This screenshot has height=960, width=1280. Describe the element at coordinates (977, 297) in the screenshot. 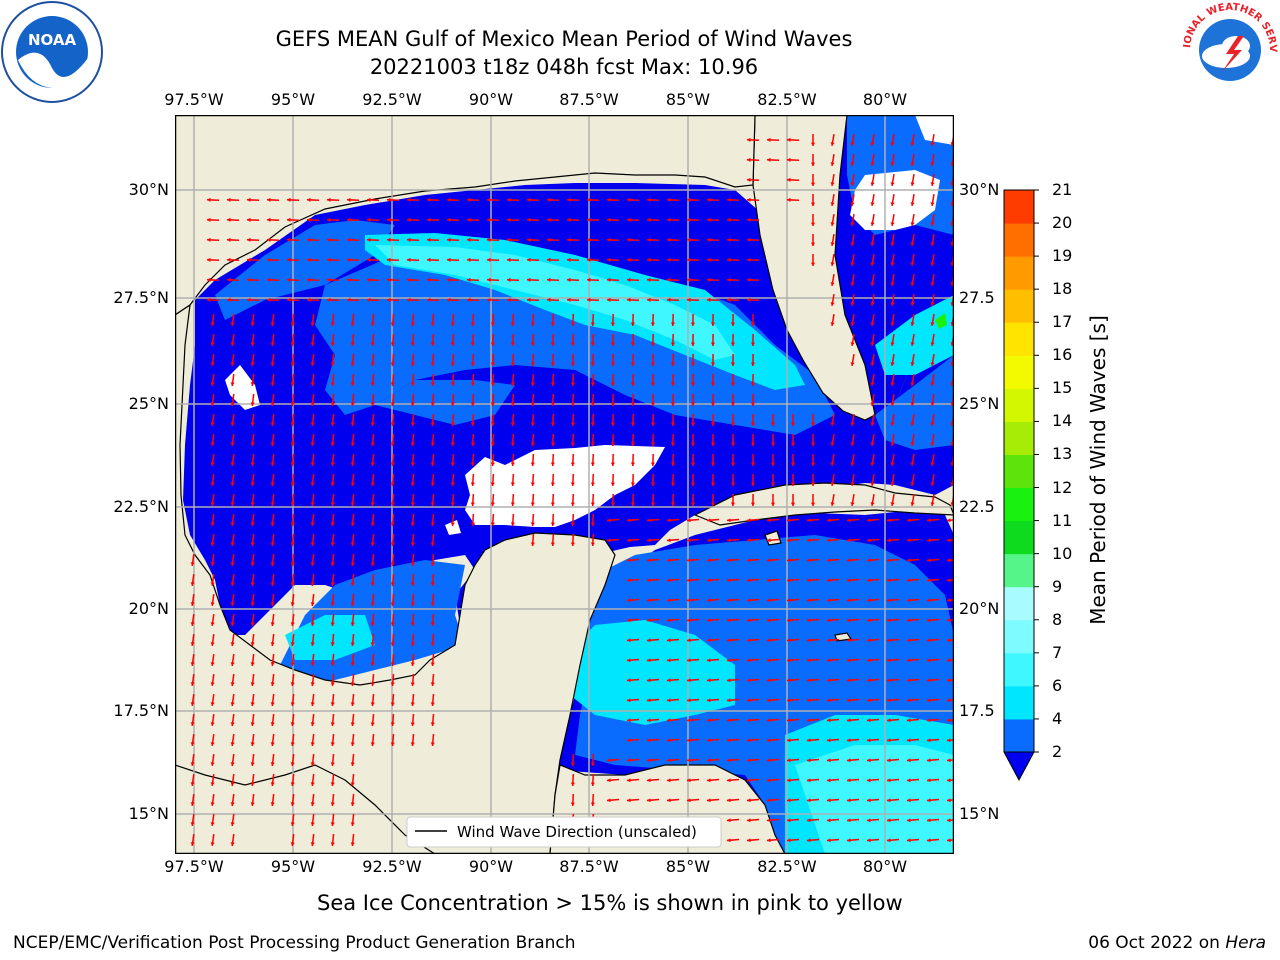

I see `lat-label-right: 27.5` at that location.